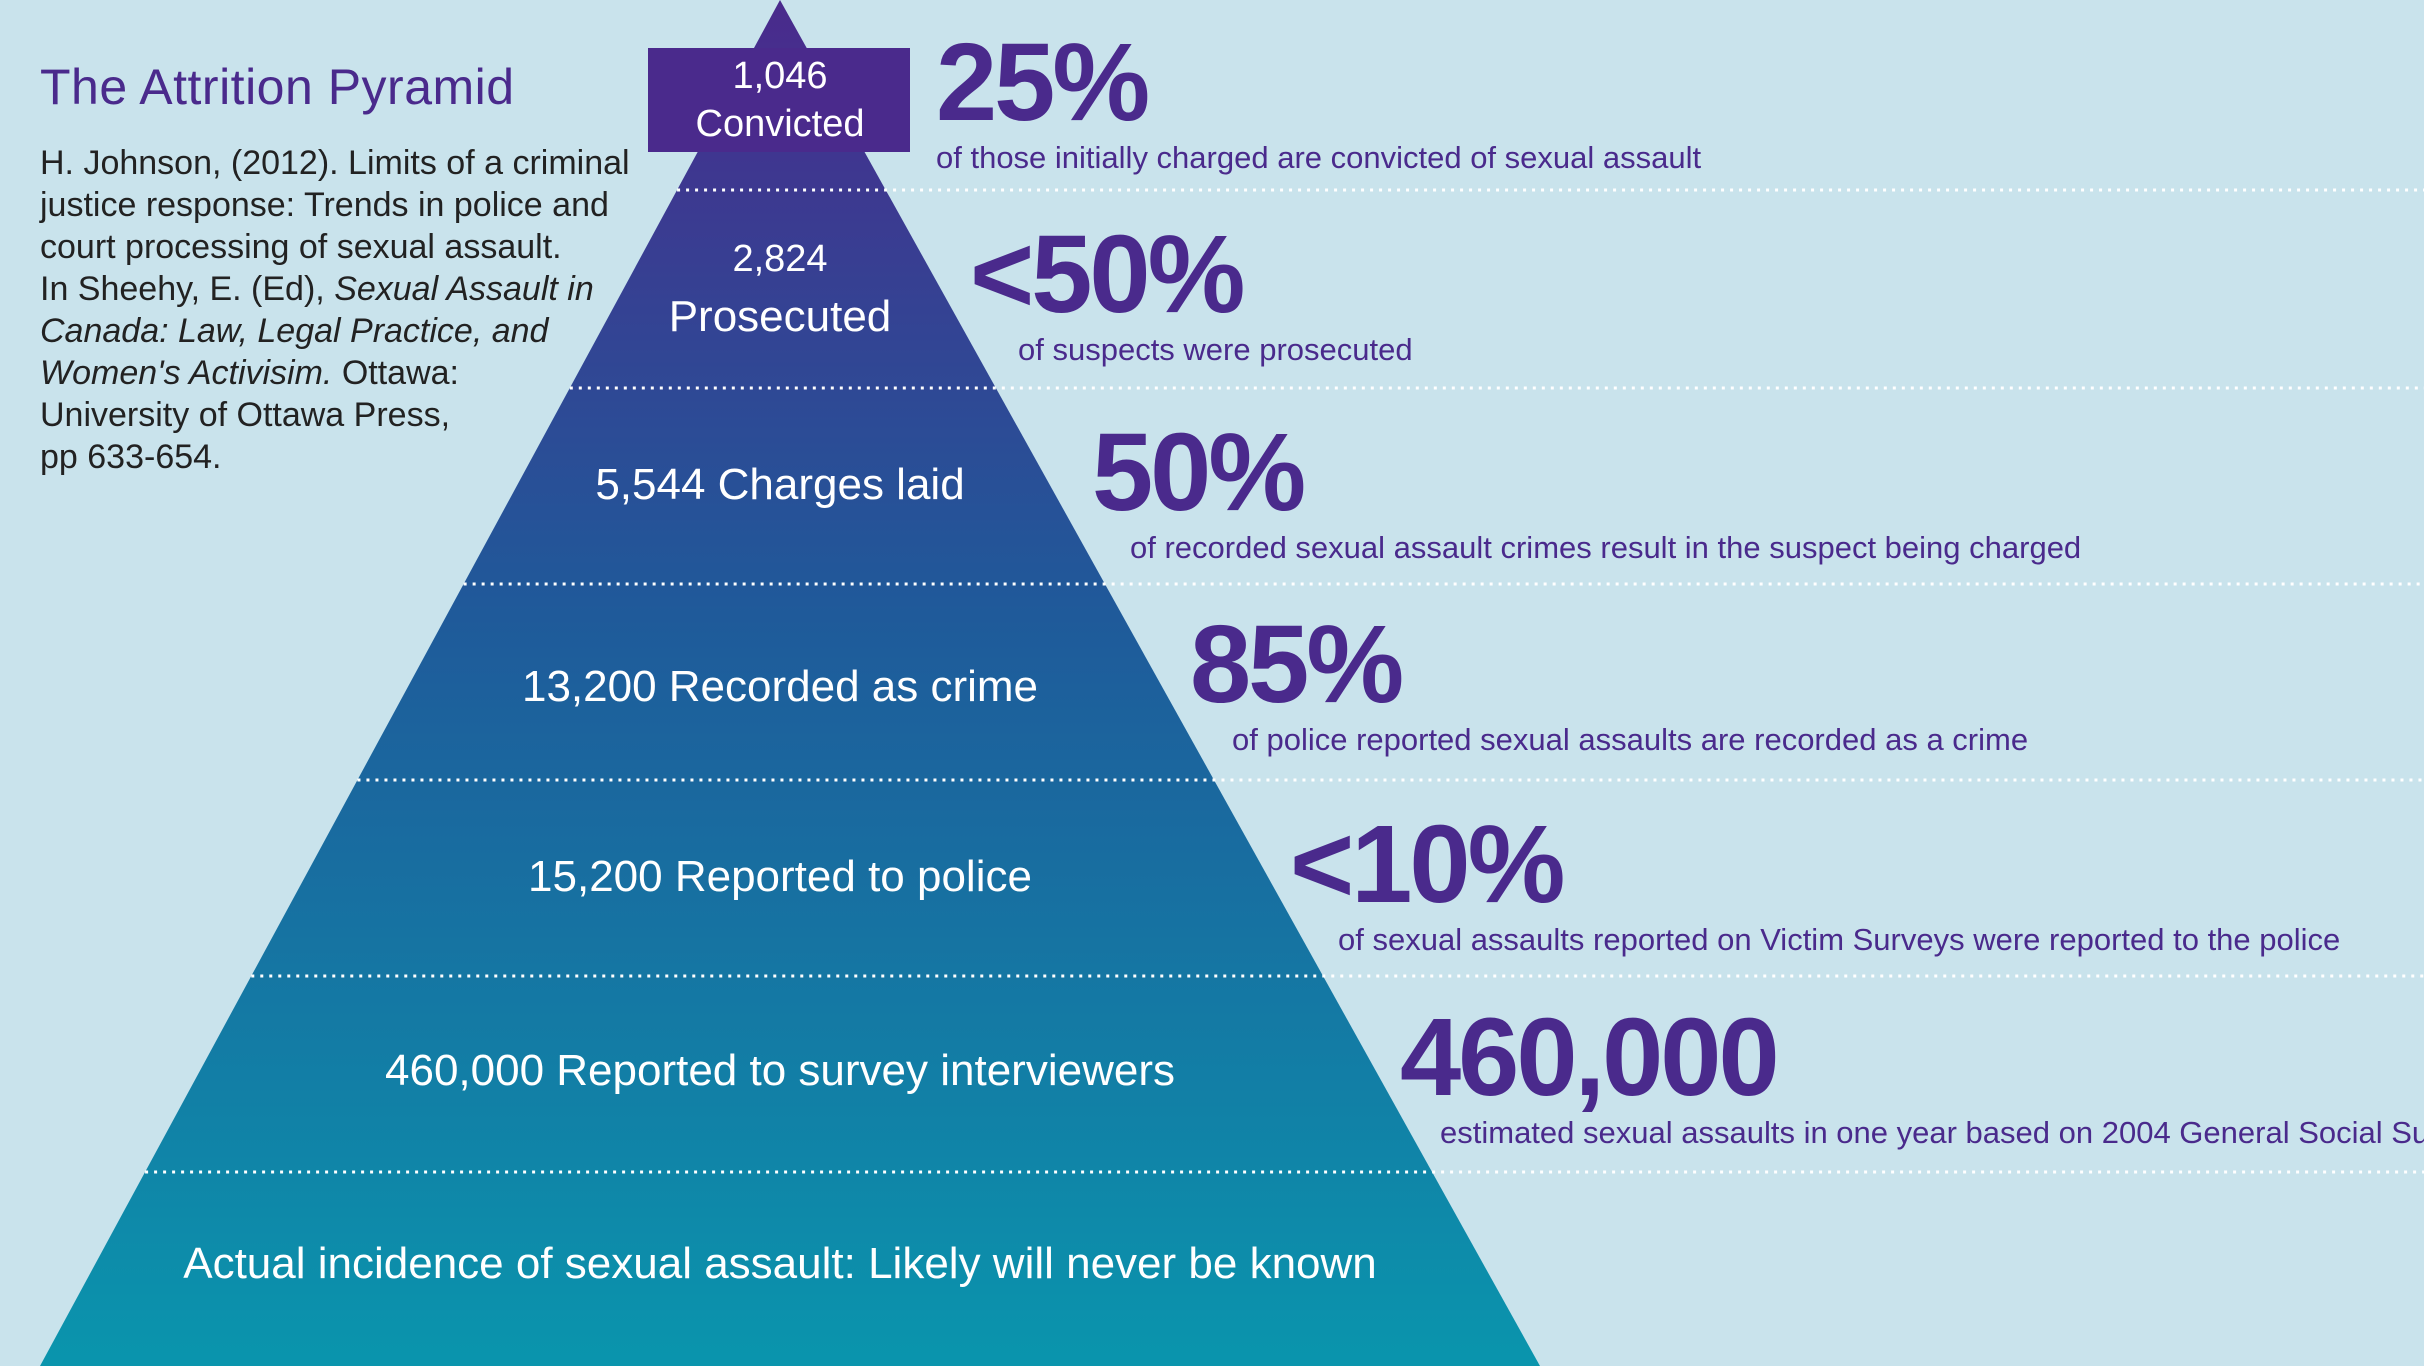 The image size is (2424, 1366). What do you see at coordinates (1297, 664) in the screenshot?
I see `stat-value: 85%` at bounding box center [1297, 664].